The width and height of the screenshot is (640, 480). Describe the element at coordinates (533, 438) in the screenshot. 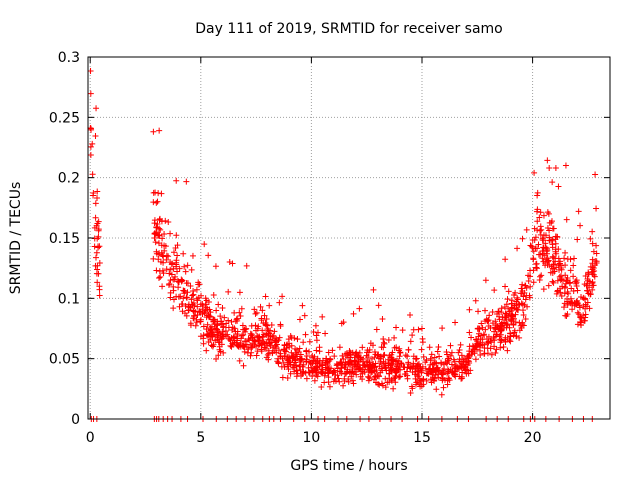

I see `x-tick-label: 20` at that location.